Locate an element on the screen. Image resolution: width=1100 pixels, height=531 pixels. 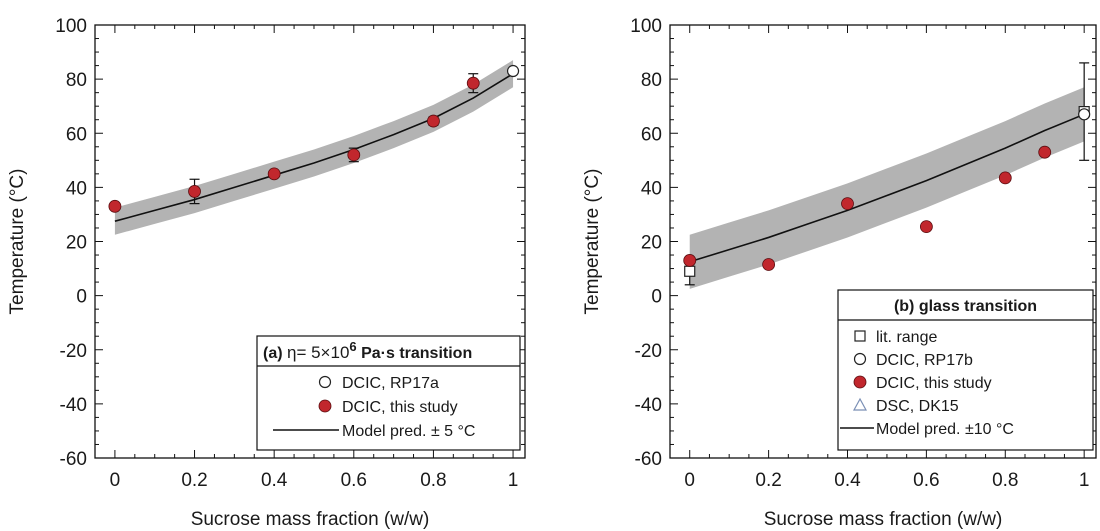
legend-title: (b) glass transition is located at coordinates (965, 306).